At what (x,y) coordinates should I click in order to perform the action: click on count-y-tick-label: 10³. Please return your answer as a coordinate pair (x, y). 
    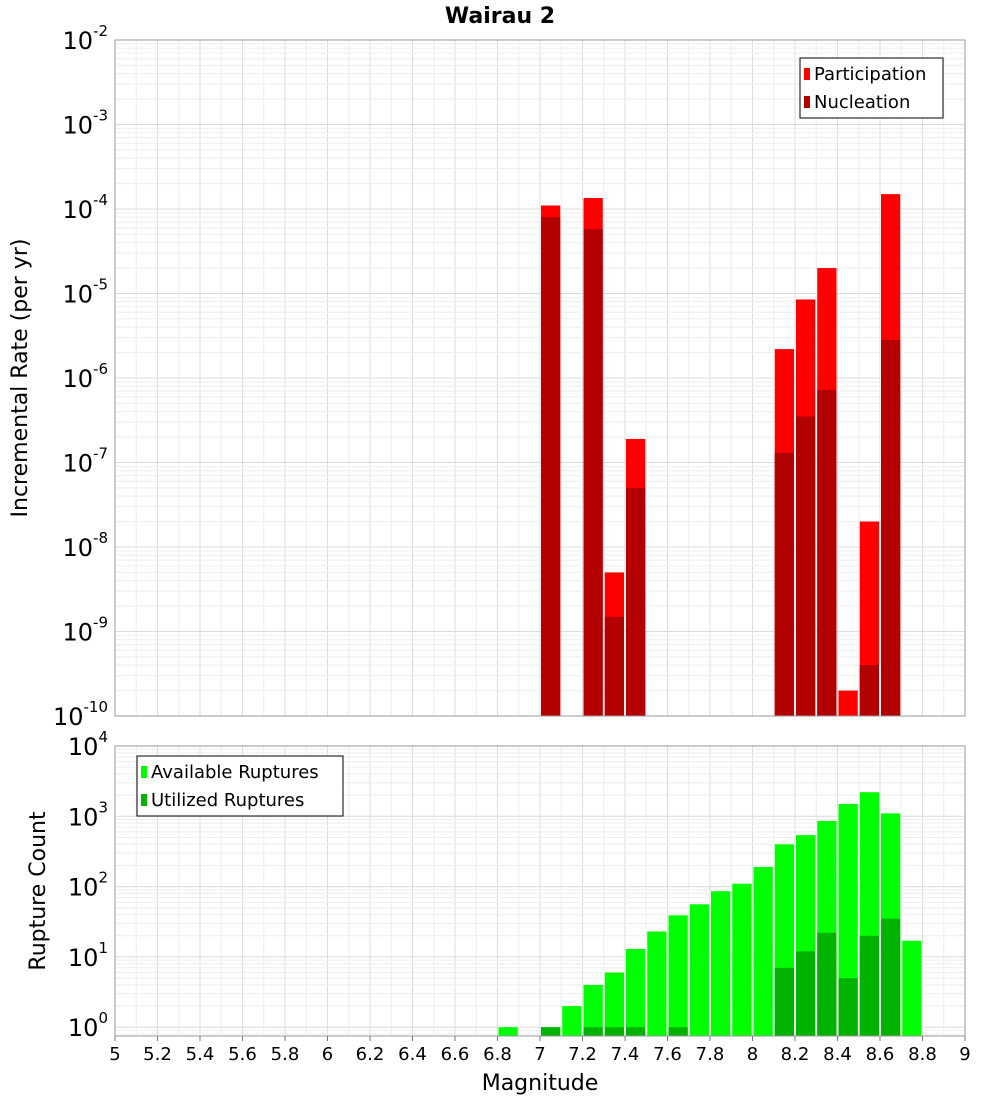
    Looking at the image, I should click on (88, 814).